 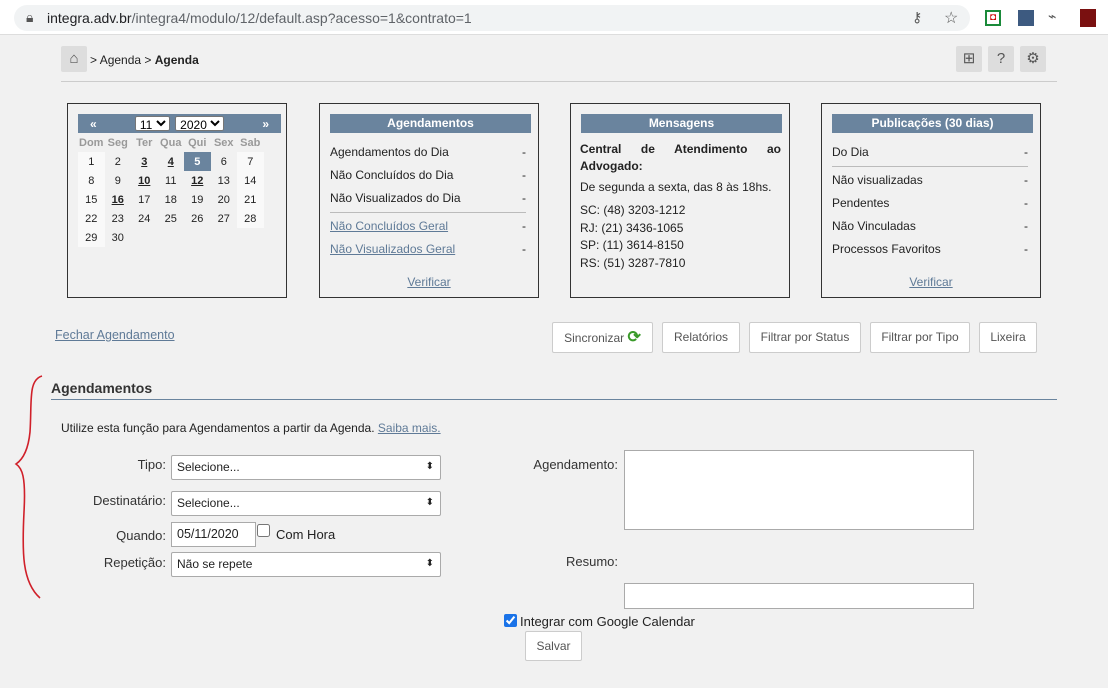 I want to click on agendamento-label: Agendamento:, so click(x=575, y=464).